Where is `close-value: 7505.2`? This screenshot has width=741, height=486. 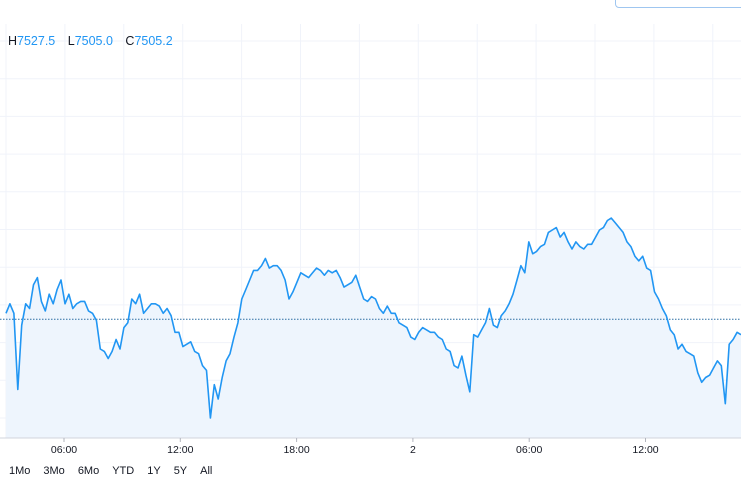
close-value: 7505.2 is located at coordinates (153, 41).